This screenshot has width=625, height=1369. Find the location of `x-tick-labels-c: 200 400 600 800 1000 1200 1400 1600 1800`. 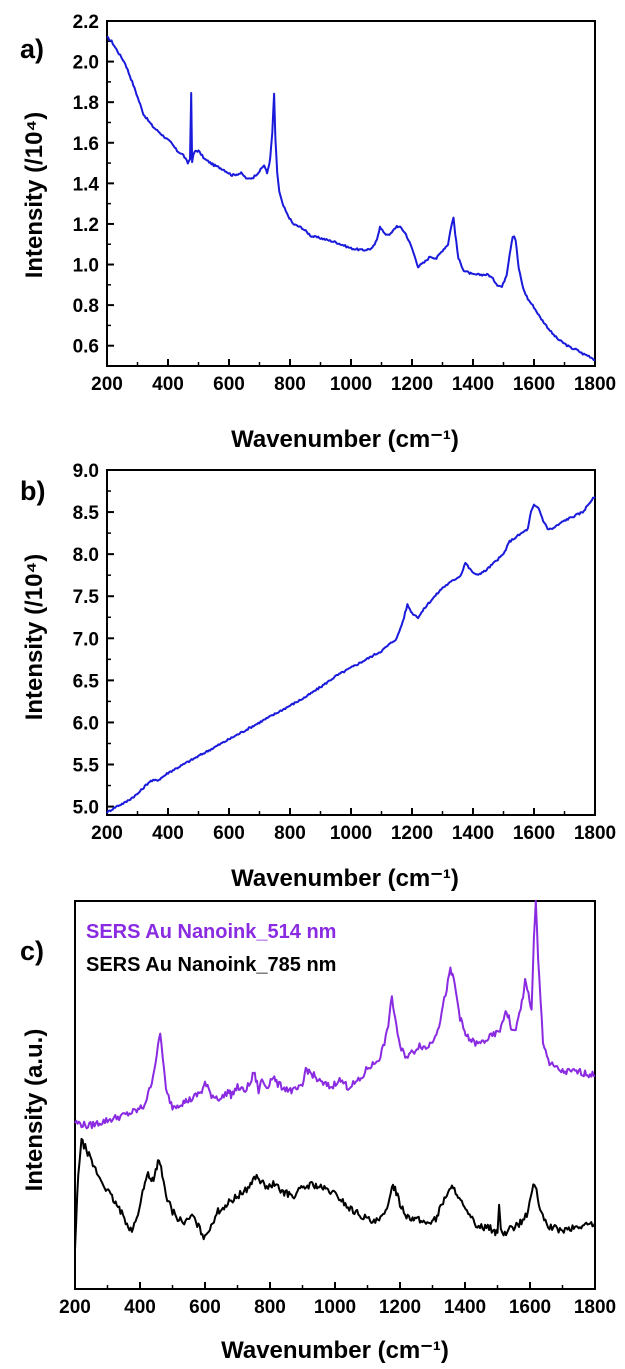

x-tick-labels-c: 200 400 600 800 1000 1200 1400 1600 1800 is located at coordinates (337, 1300).